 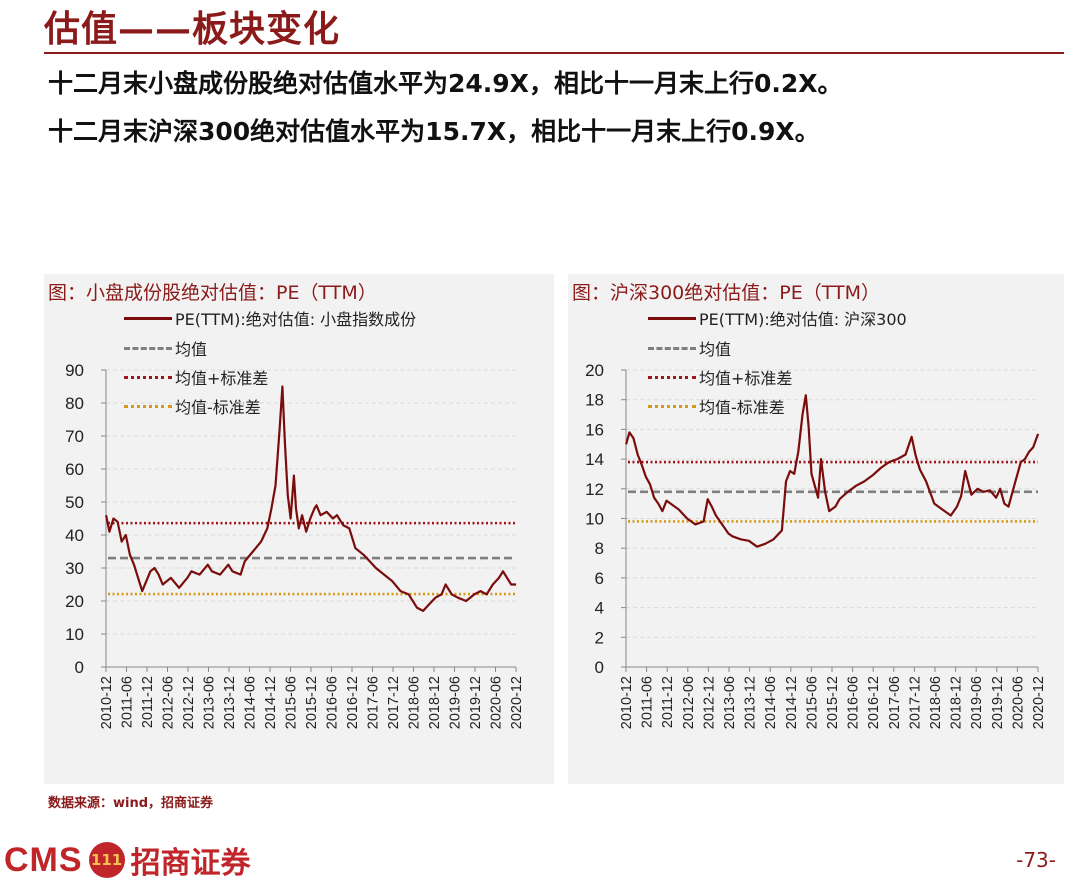 I want to click on y-tick-label: 40, so click(x=74, y=535).